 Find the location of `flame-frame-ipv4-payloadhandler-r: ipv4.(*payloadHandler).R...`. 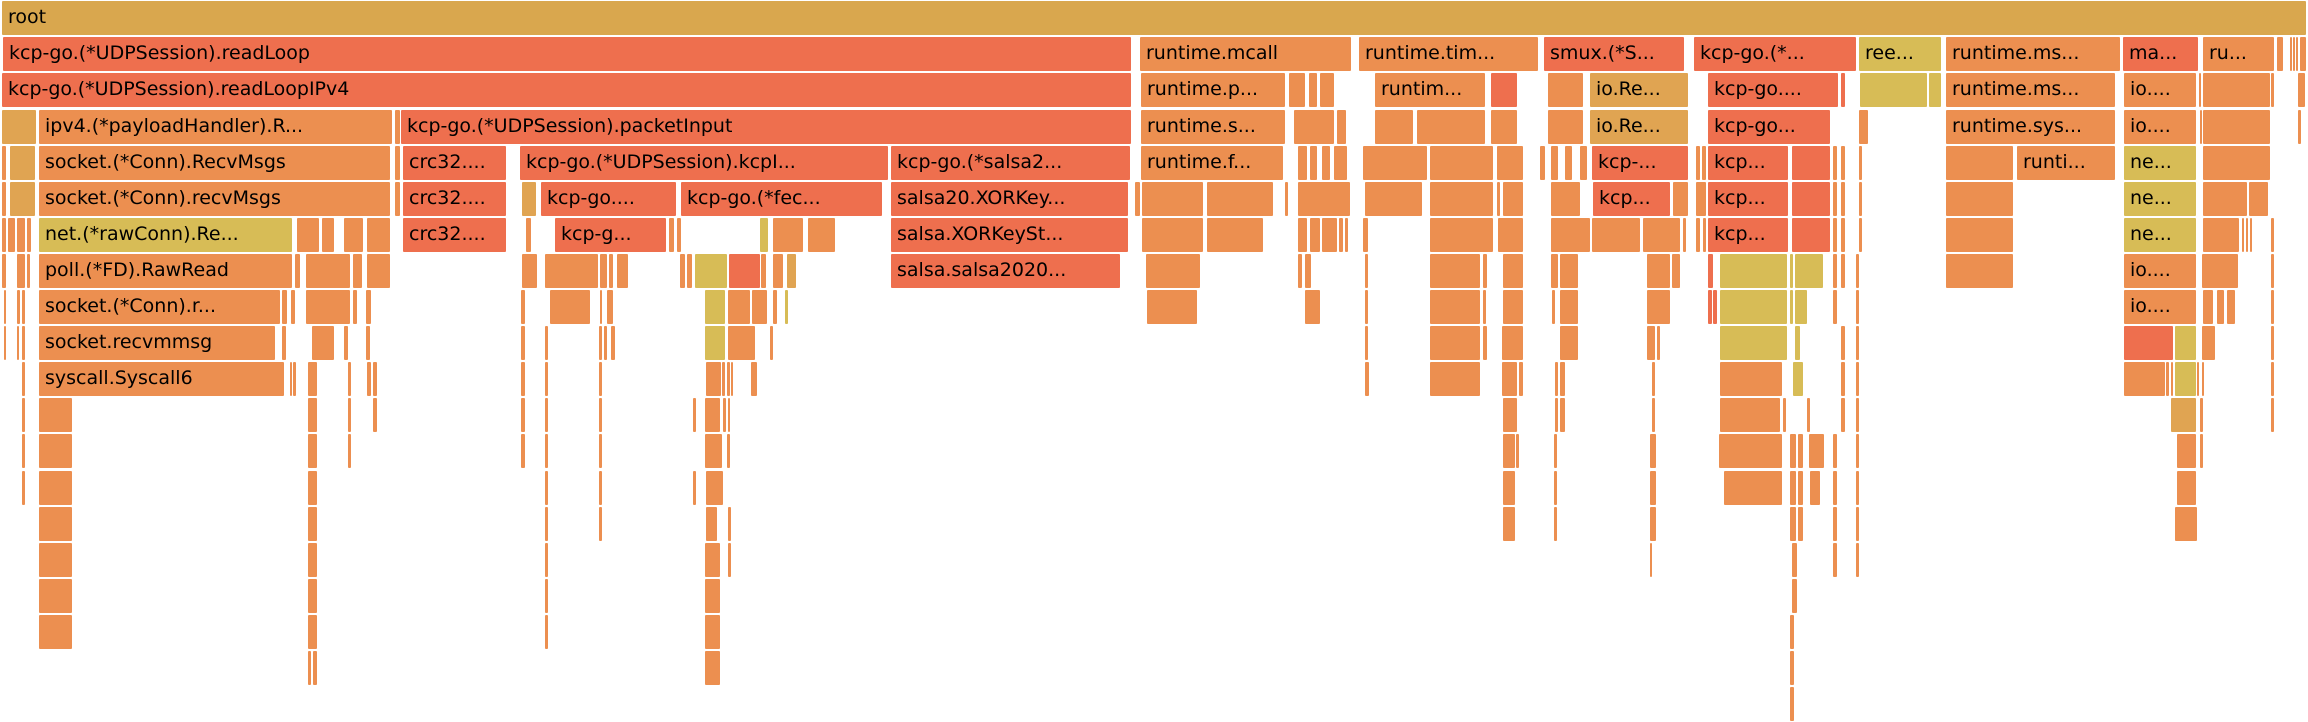

flame-frame-ipv4-payloadhandler-r: ipv4.(*payloadHandler).R... is located at coordinates (215, 126).